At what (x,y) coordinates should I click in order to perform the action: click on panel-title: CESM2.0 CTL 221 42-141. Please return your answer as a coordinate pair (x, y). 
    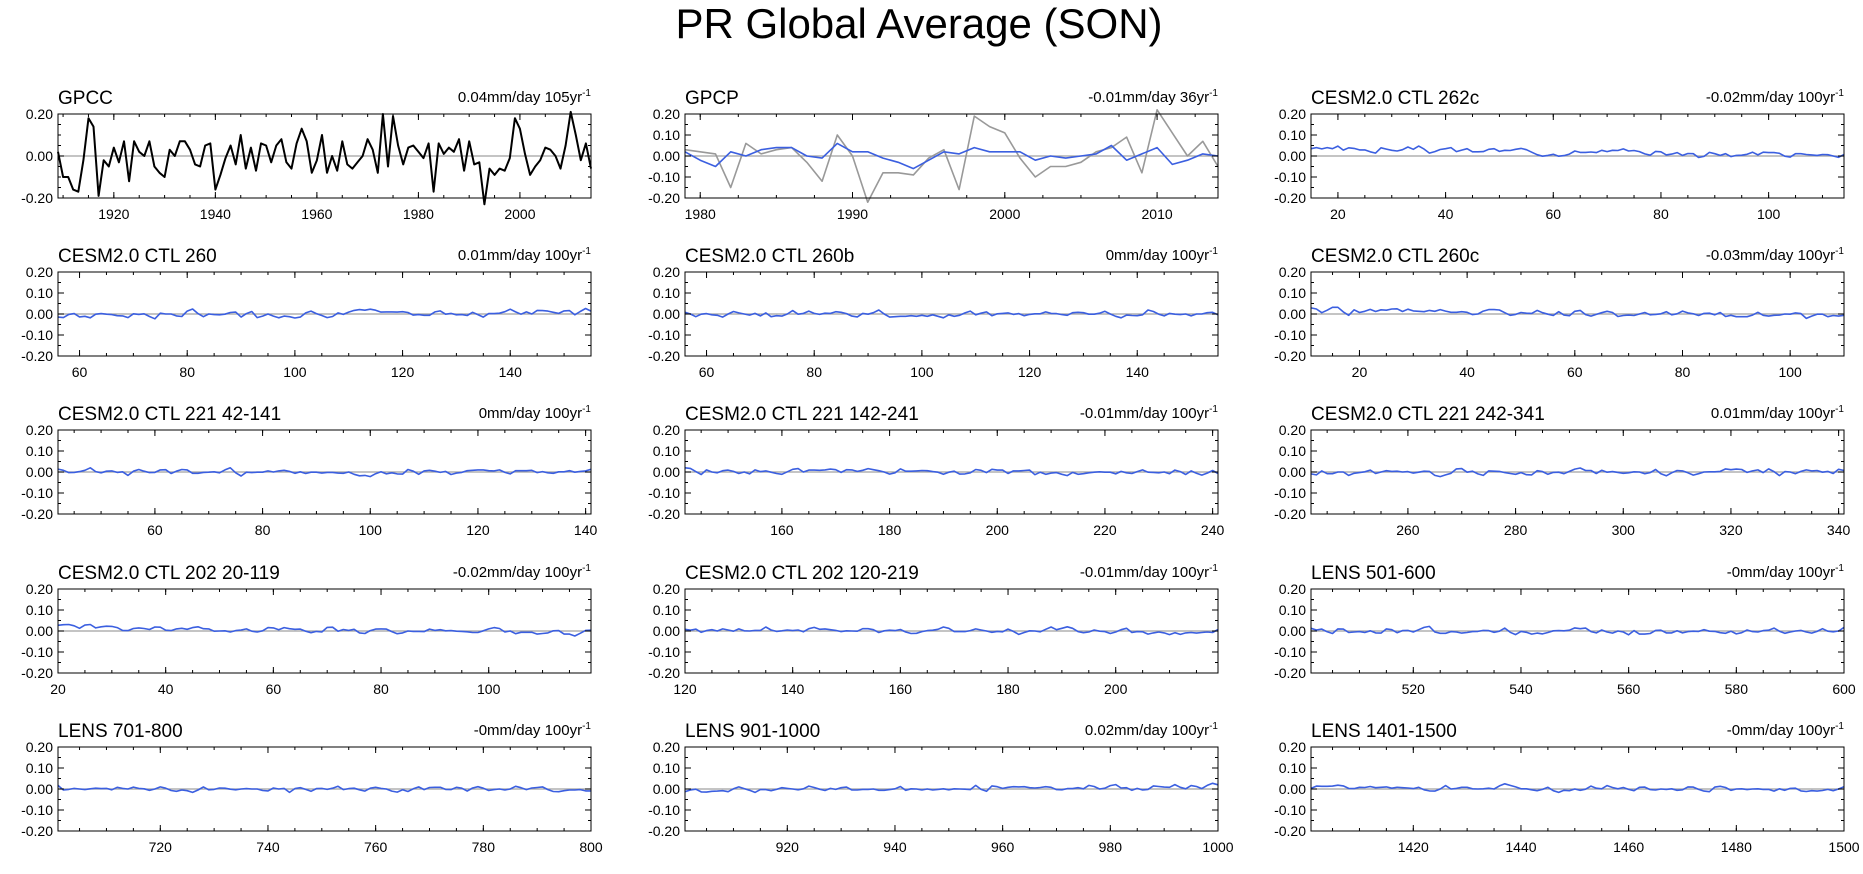
    Looking at the image, I should click on (169, 414).